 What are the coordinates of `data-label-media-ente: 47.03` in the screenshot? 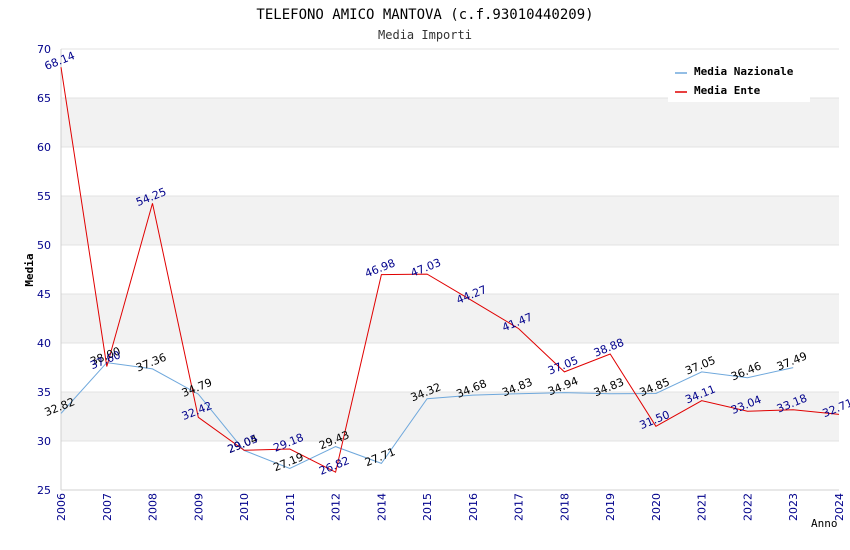 It's located at (426, 268).